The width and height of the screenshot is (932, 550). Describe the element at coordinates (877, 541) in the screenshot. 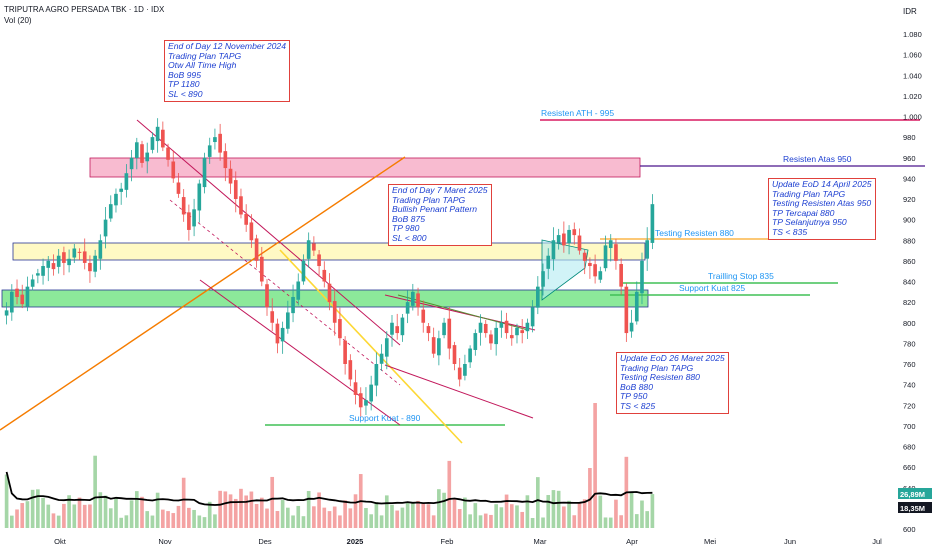

I see `time-tick-label: Jul` at that location.